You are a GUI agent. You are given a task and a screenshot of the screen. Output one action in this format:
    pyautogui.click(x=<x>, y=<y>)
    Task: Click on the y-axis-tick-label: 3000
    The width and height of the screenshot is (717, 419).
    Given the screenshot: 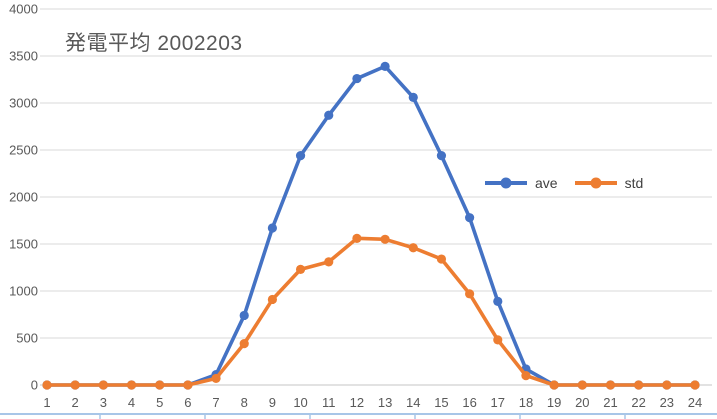 What is the action you would take?
    pyautogui.click(x=23, y=103)
    